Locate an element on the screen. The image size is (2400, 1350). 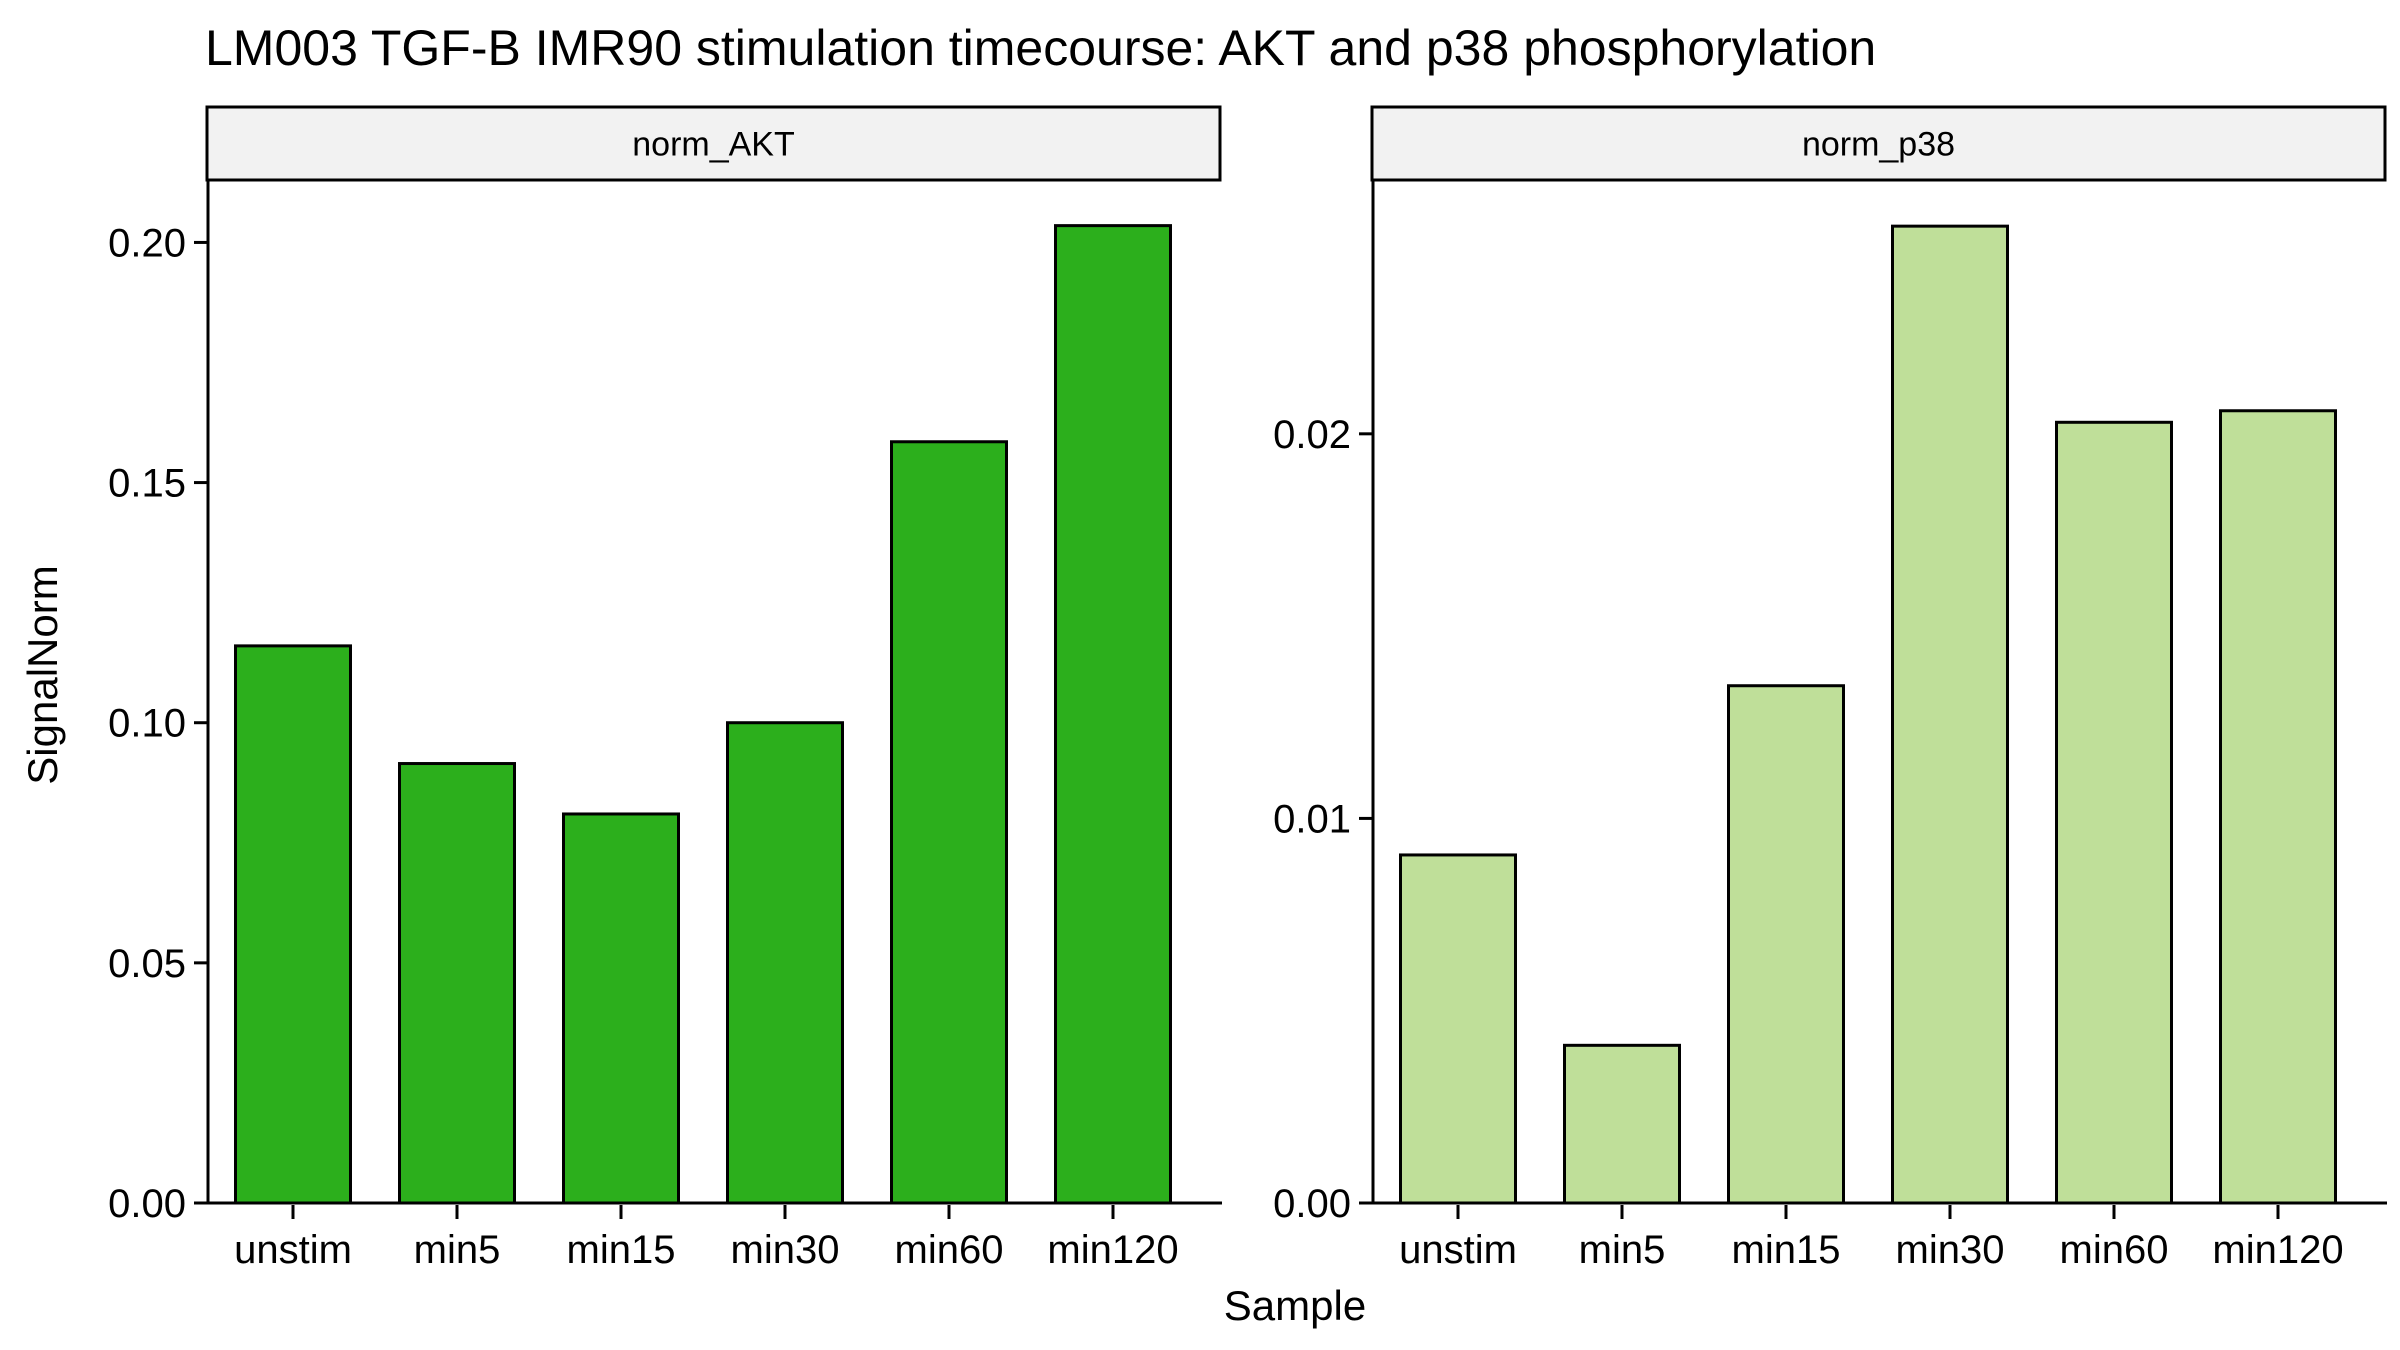
facet-strip-label: norm_p38 is located at coordinates (1878, 145).